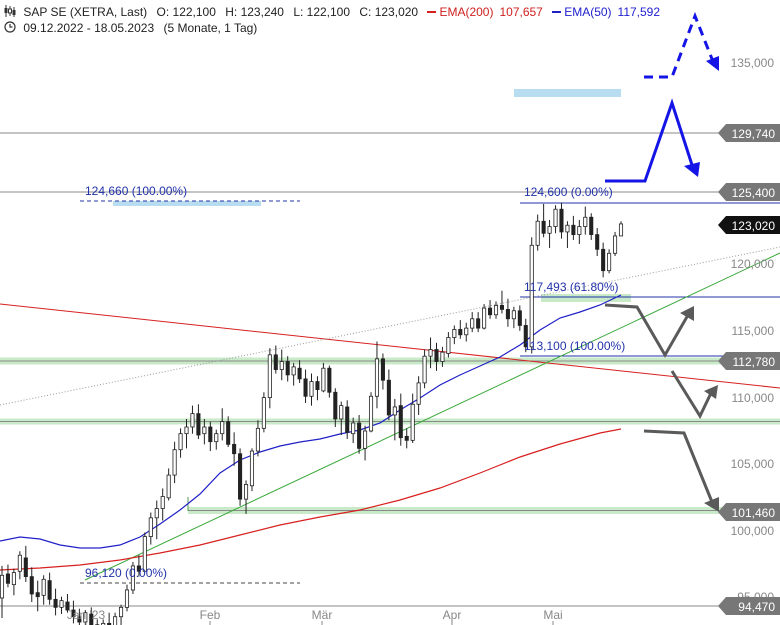 The width and height of the screenshot is (780, 625). Describe the element at coordinates (753, 398) in the screenshot. I see `y-tick-110000: 110,000` at that location.